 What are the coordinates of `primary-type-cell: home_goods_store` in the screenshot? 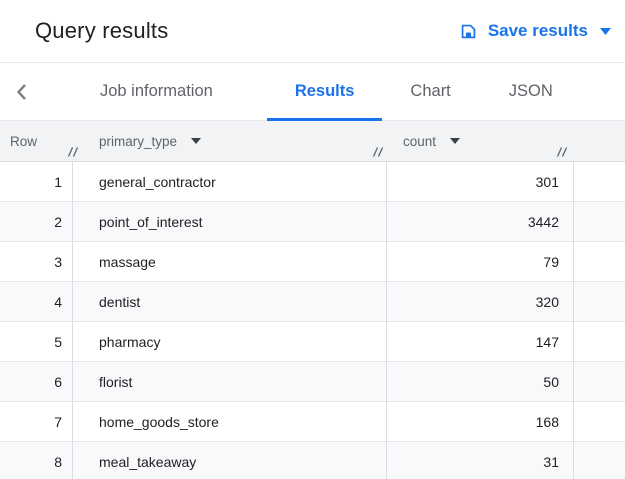 It's located at (230, 421).